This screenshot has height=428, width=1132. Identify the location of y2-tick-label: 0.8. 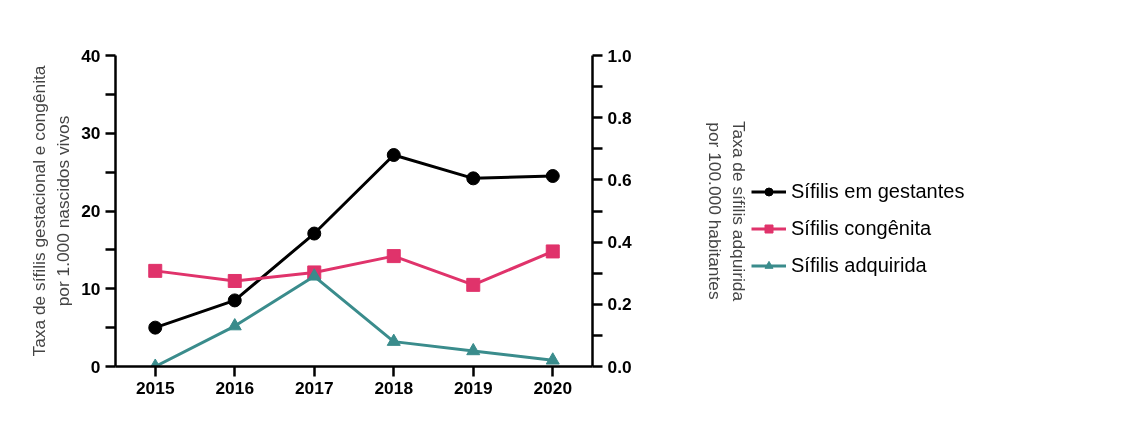
(619, 117).